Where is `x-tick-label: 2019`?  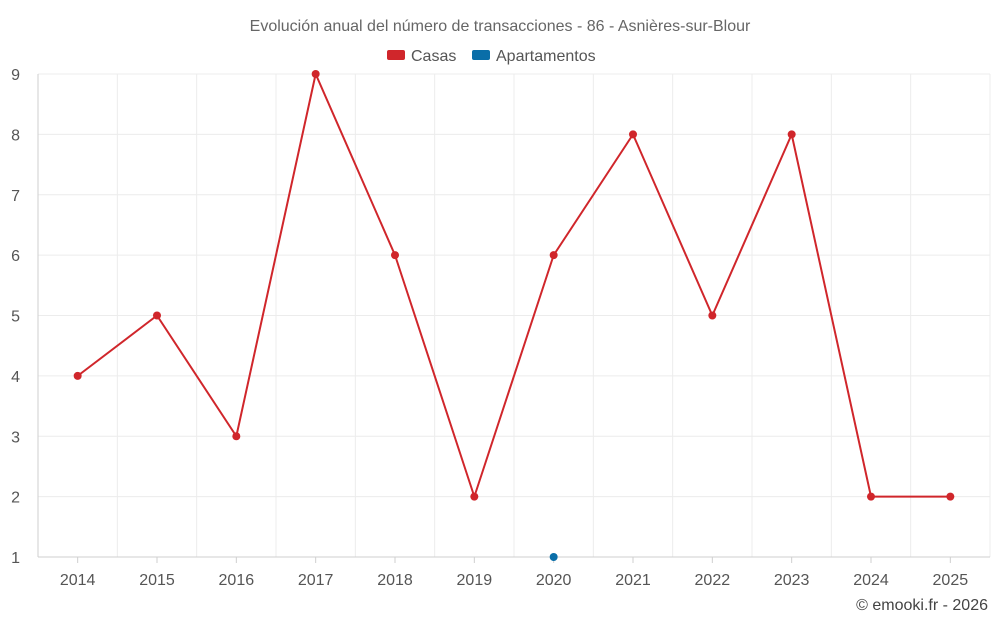
x-tick-label: 2019 is located at coordinates (475, 580).